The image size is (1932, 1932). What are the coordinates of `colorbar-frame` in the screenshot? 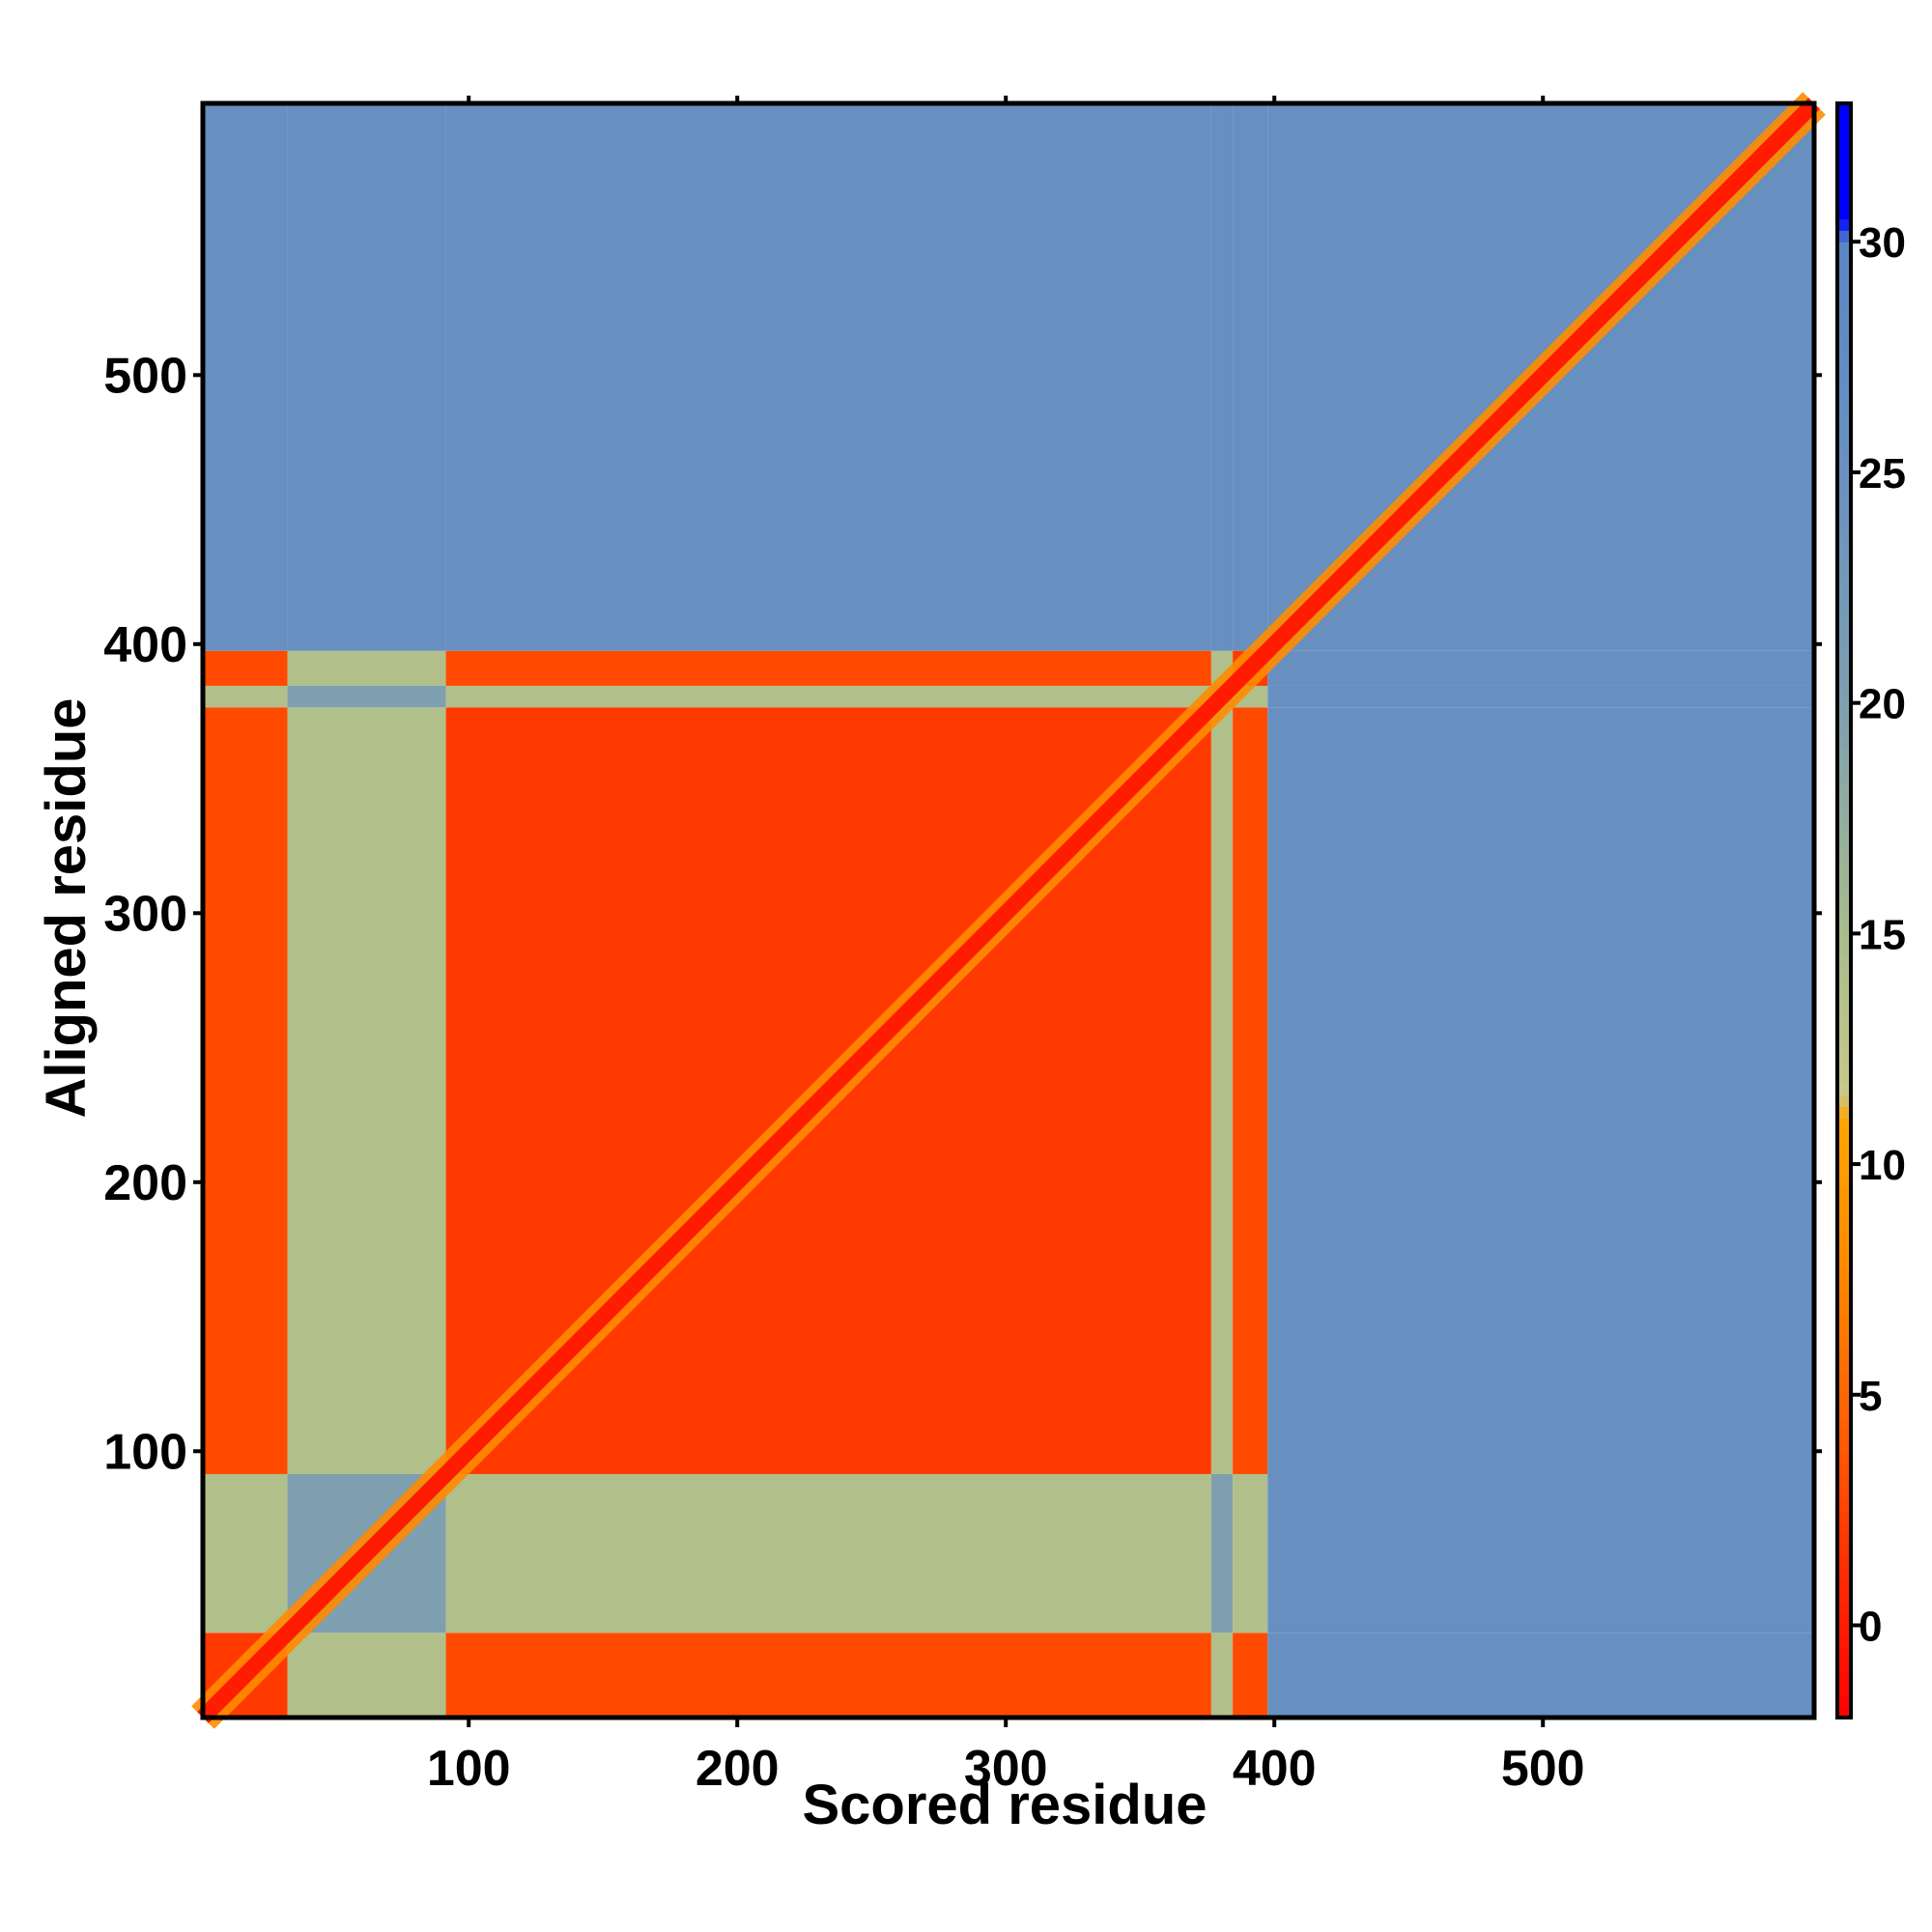 It's located at (1844, 910).